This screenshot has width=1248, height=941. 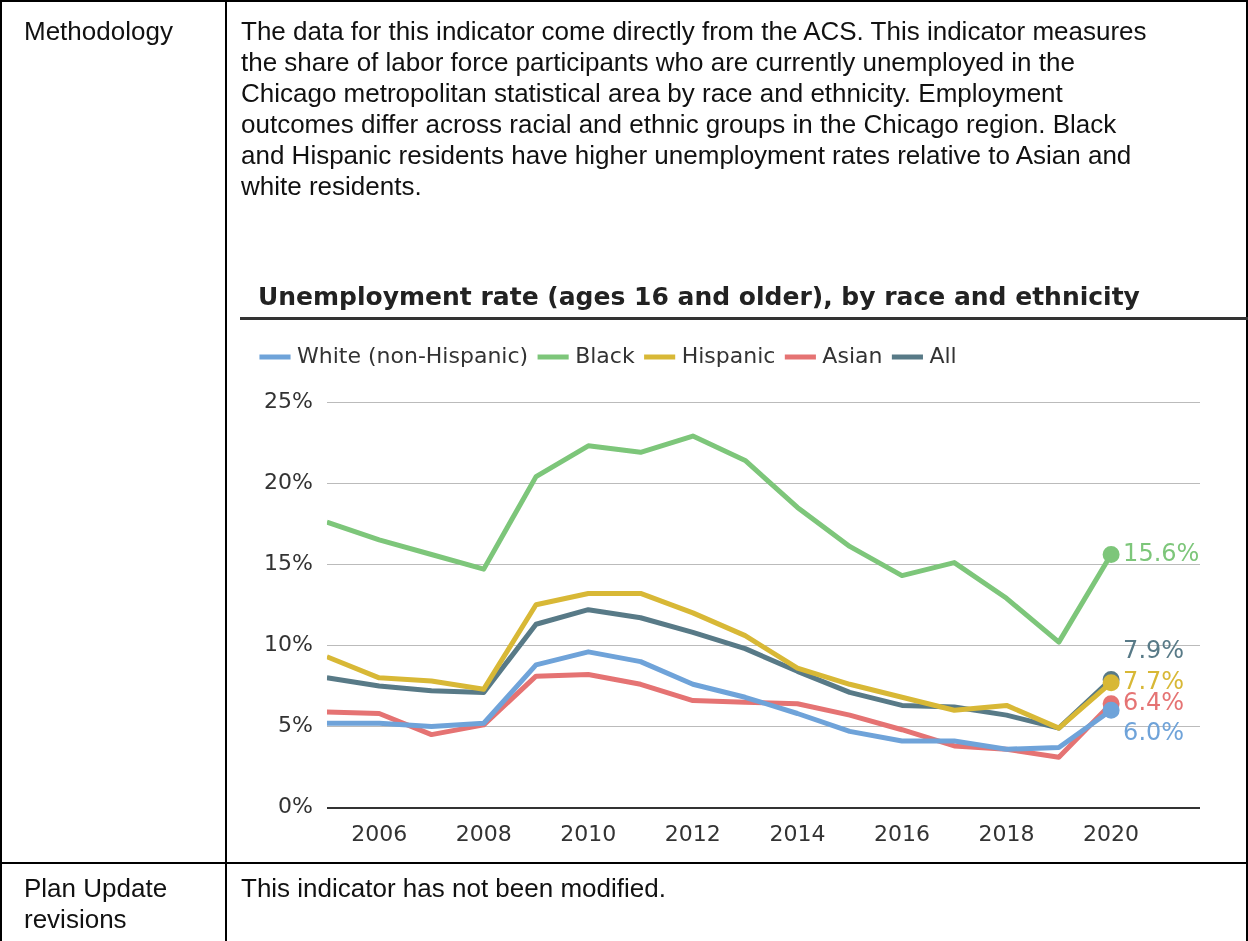 What do you see at coordinates (852, 355) in the screenshot?
I see `legend-label: Asian` at bounding box center [852, 355].